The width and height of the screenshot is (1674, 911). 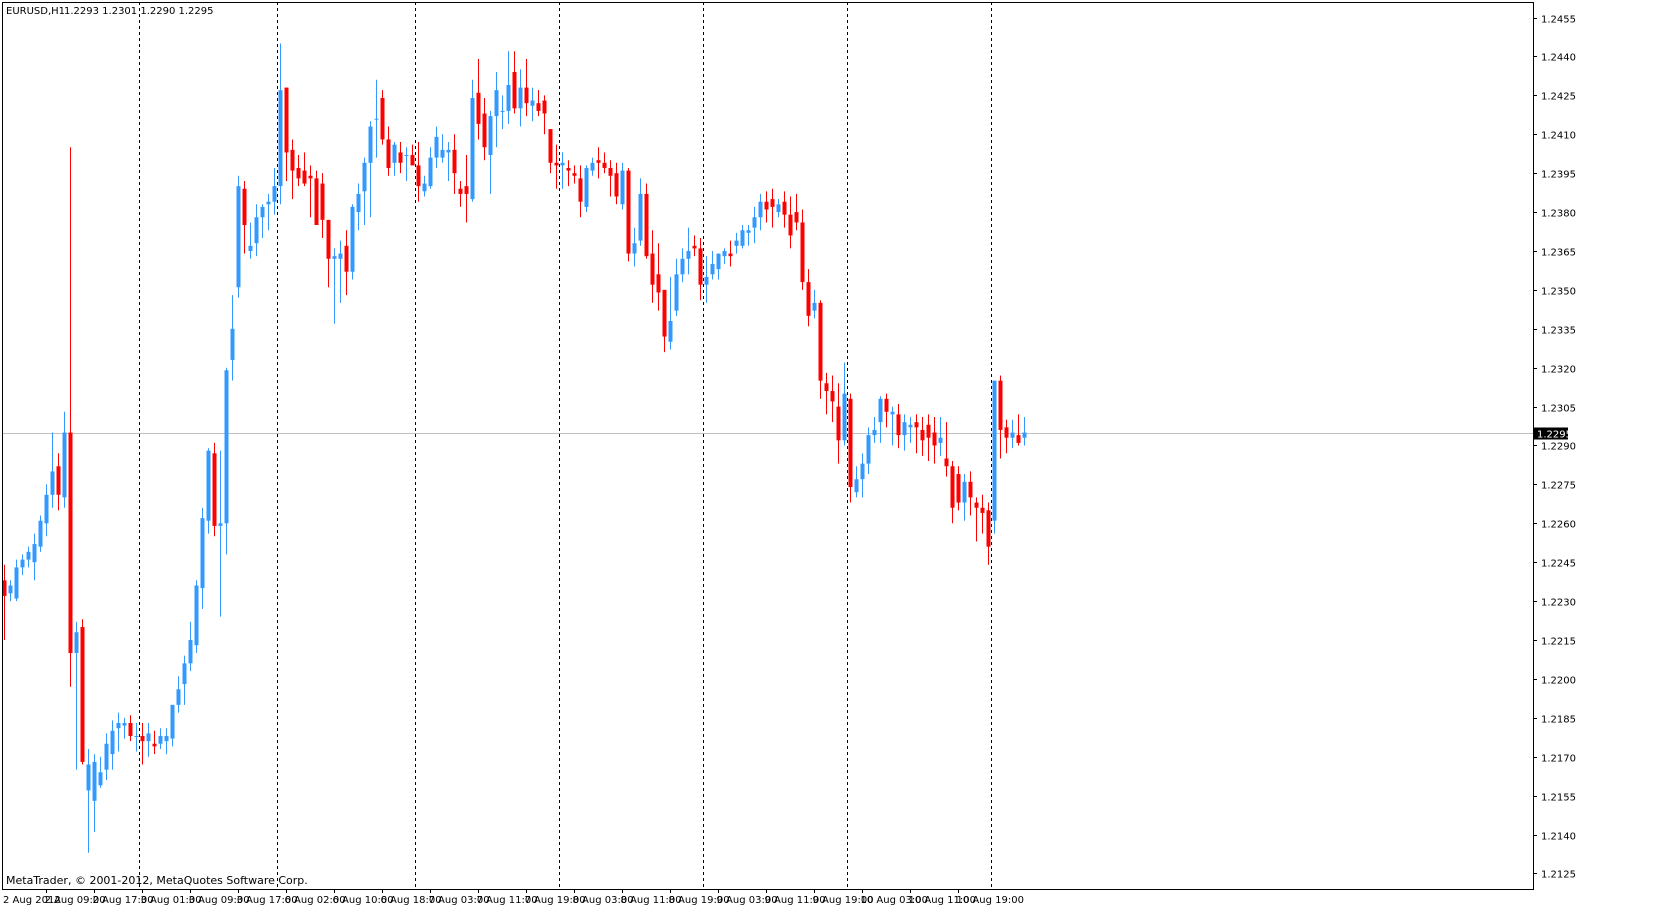 I want to click on x-tick-label: 3 Aug 17:00, so click(x=267, y=900).